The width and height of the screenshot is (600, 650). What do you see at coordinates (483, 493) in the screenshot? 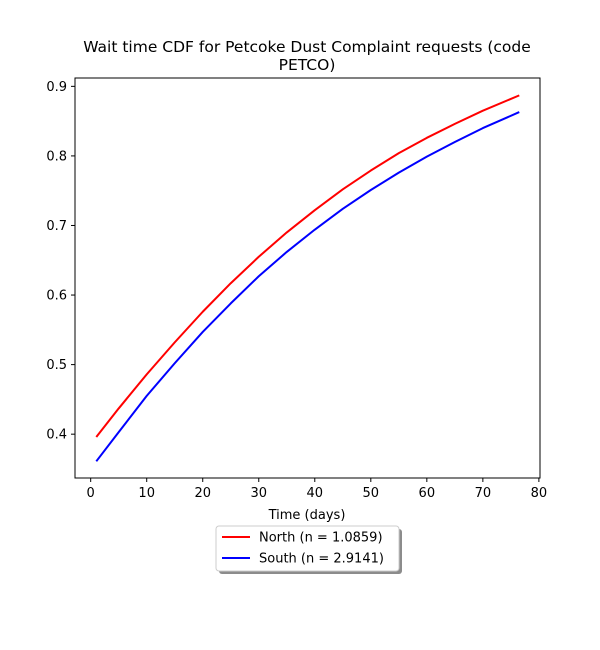
I see `x-tick-label: 70` at bounding box center [483, 493].